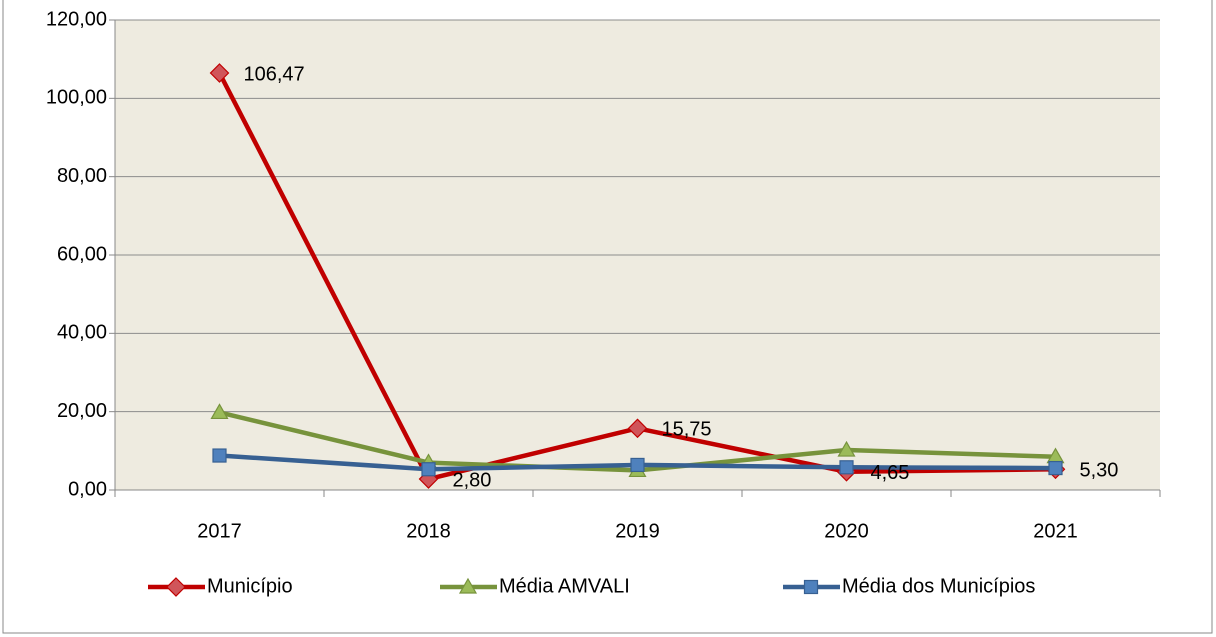 The width and height of the screenshot is (1216, 637). What do you see at coordinates (472, 480) in the screenshot?
I see `data-label: 2,80` at bounding box center [472, 480].